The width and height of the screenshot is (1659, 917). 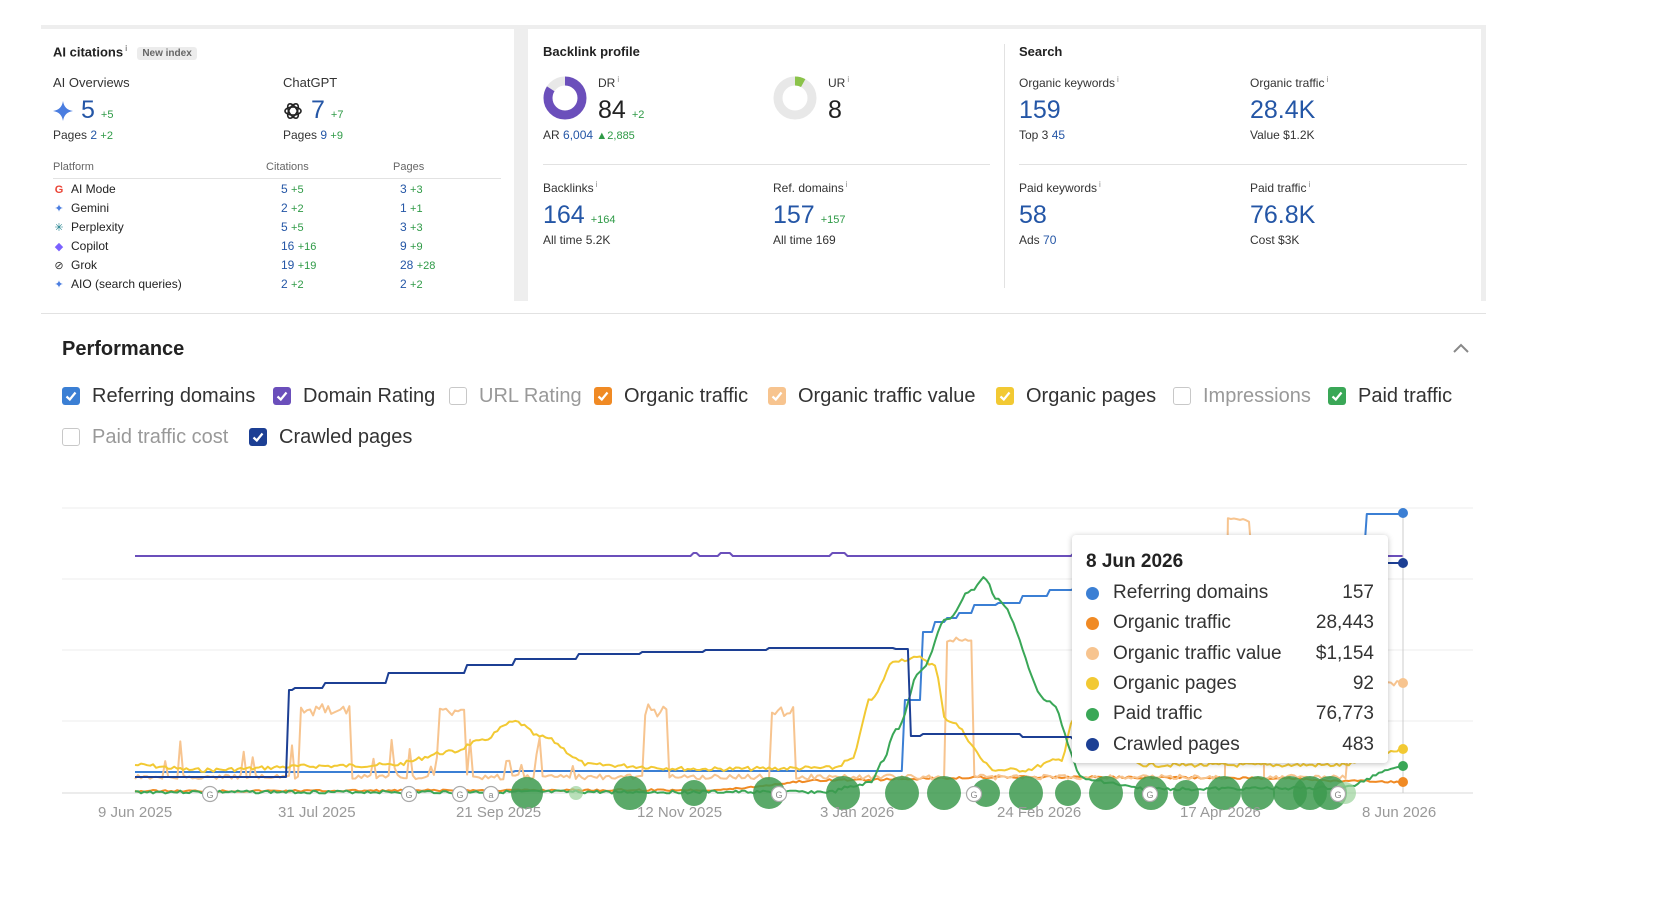 I want to click on legend-item-referring-domains: Referring domains, so click(x=158, y=396).